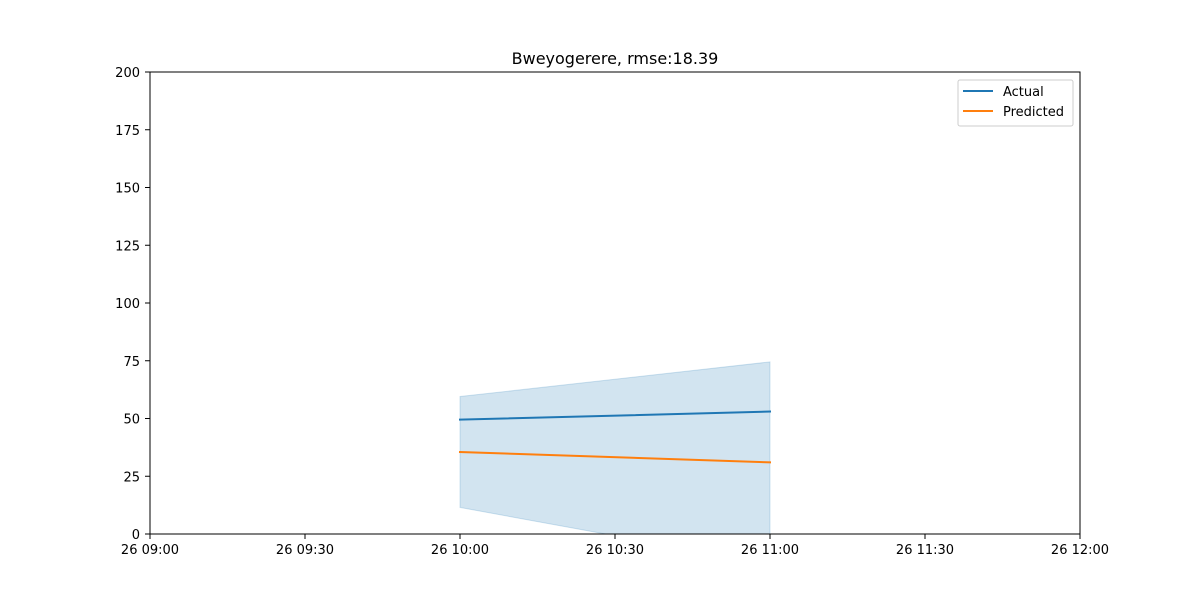 Image resolution: width=1200 pixels, height=600 pixels. Describe the element at coordinates (1023, 92) in the screenshot. I see `legend-label-actual: Actual` at that location.